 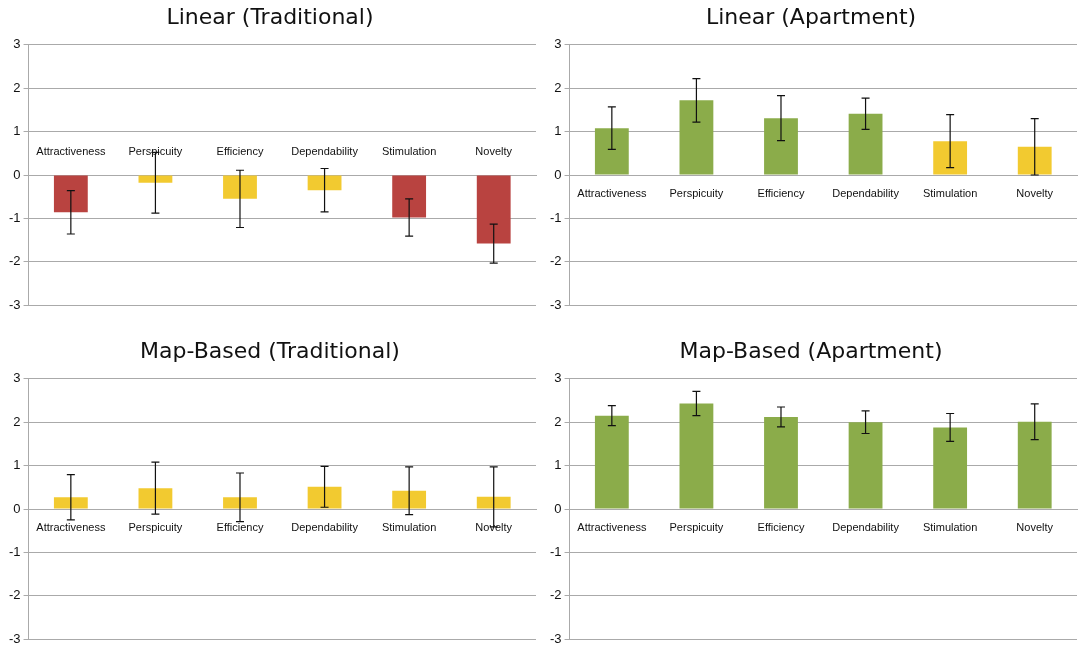 What do you see at coordinates (270, 351) in the screenshot?
I see `chart-title: Map-Based (Traditional)` at bounding box center [270, 351].